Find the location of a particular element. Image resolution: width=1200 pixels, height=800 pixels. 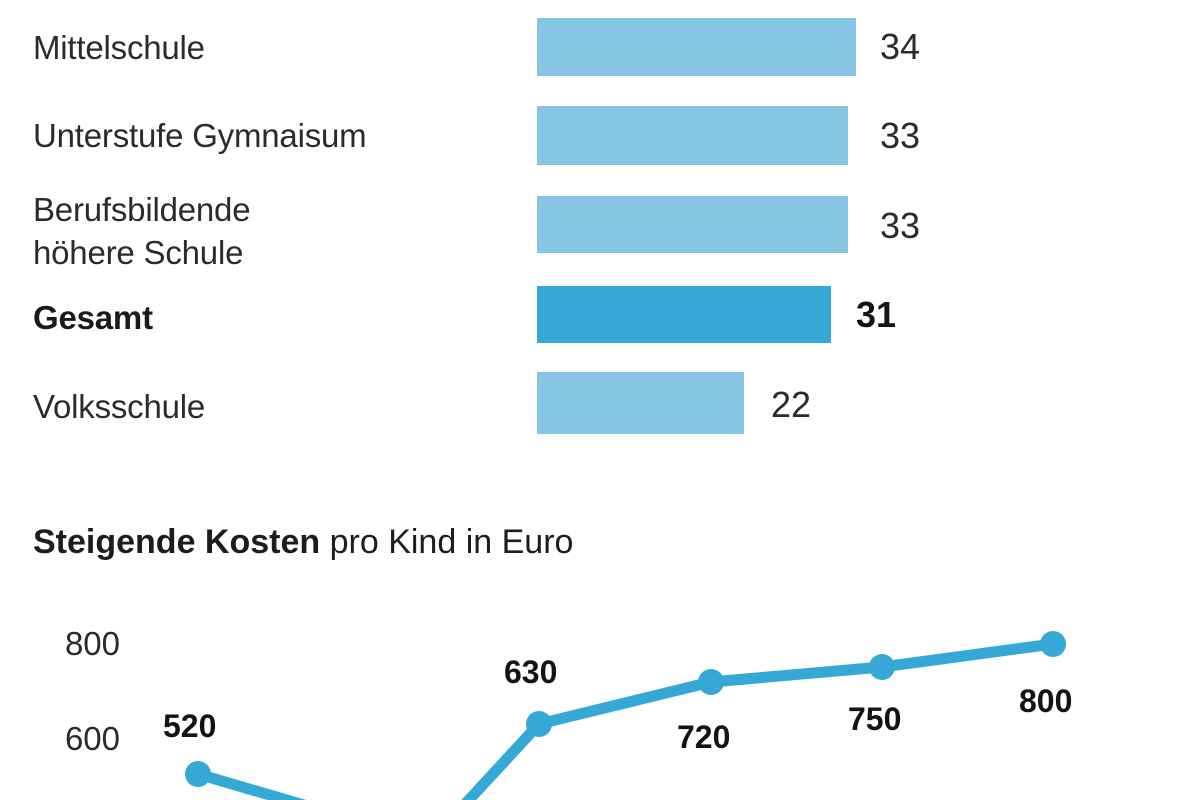

bar-value-label: 34 is located at coordinates (900, 46).